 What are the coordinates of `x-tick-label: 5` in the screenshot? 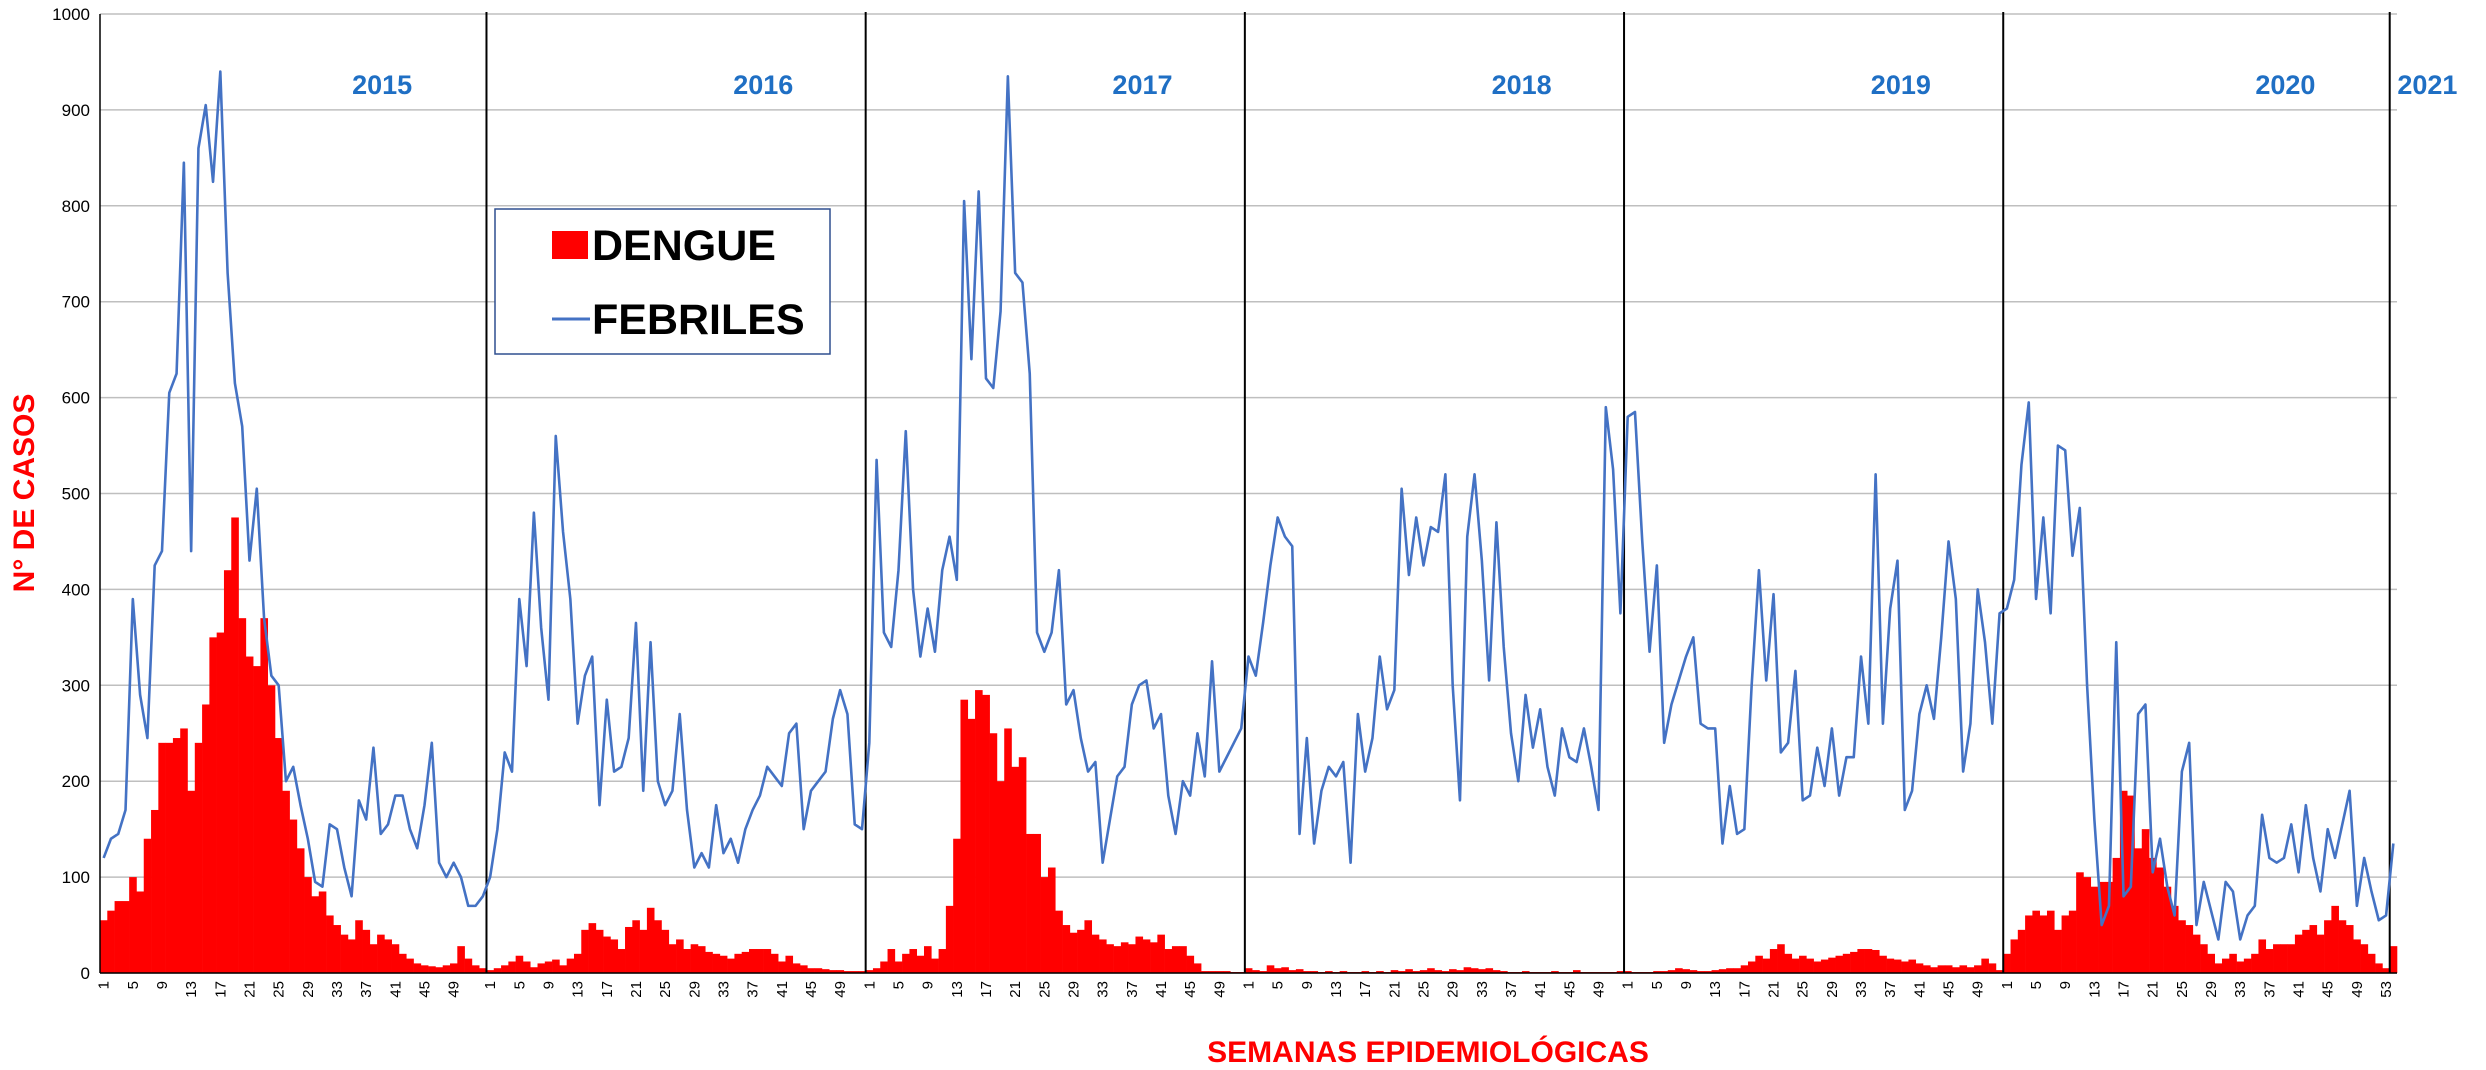 It's located at (519, 985).